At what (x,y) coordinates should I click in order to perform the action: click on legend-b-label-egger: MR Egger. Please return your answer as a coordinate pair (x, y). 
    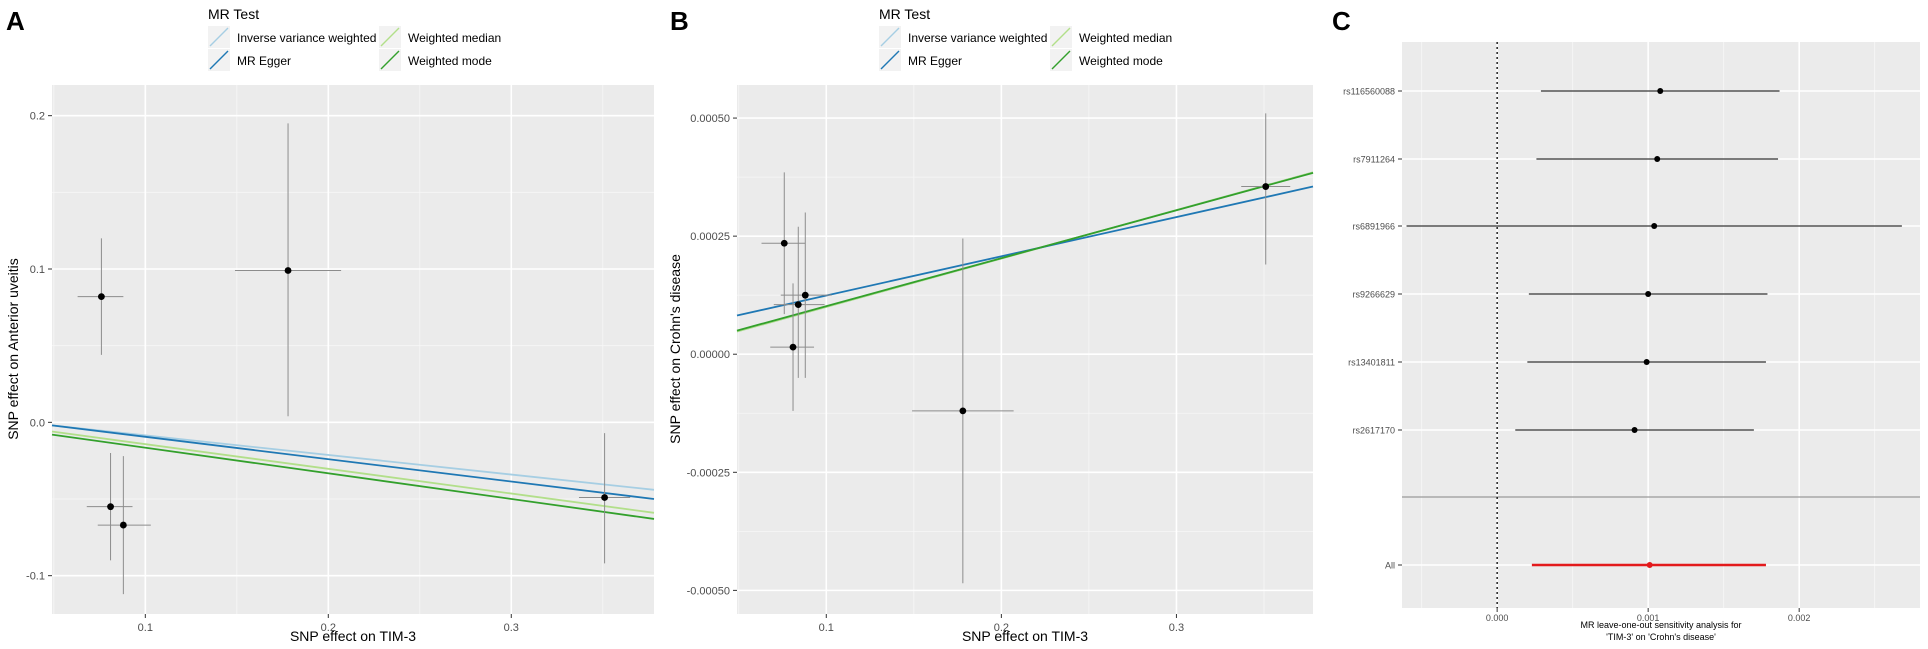
    Looking at the image, I should click on (935, 61).